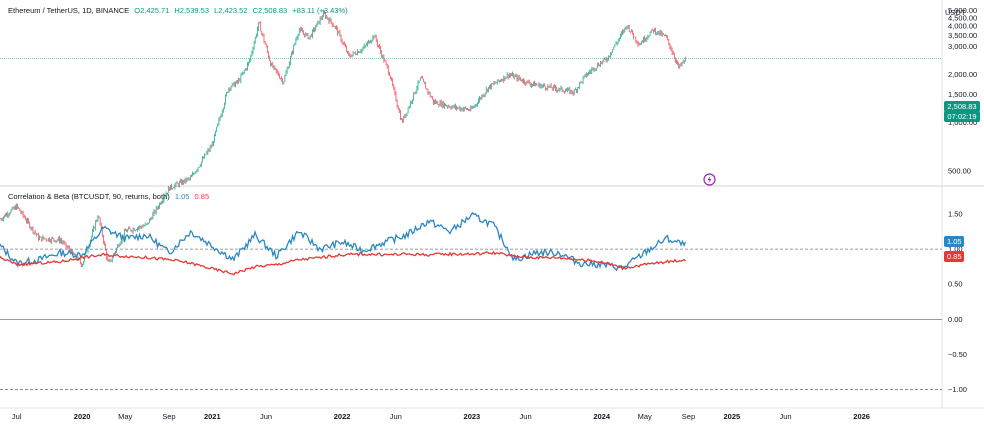 The height and width of the screenshot is (425, 984). Describe the element at coordinates (962, 26) in the screenshot. I see `price-tick-label: 4,000.00` at that location.